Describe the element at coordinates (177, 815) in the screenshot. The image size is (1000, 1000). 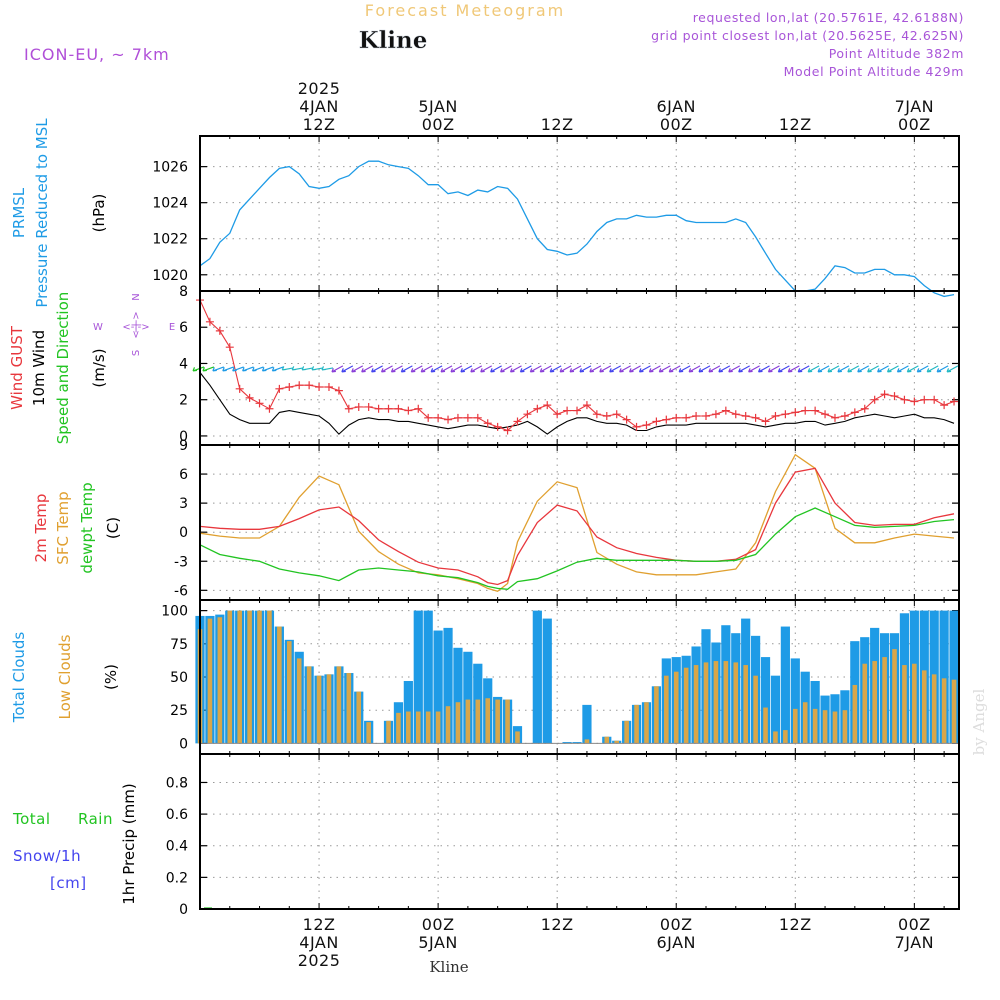
I see `y-tick-label: 0.6` at that location.